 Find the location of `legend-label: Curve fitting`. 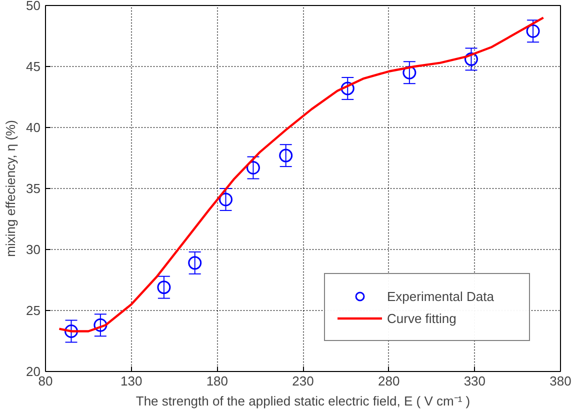

legend-label: Curve fitting is located at coordinates (422, 318).